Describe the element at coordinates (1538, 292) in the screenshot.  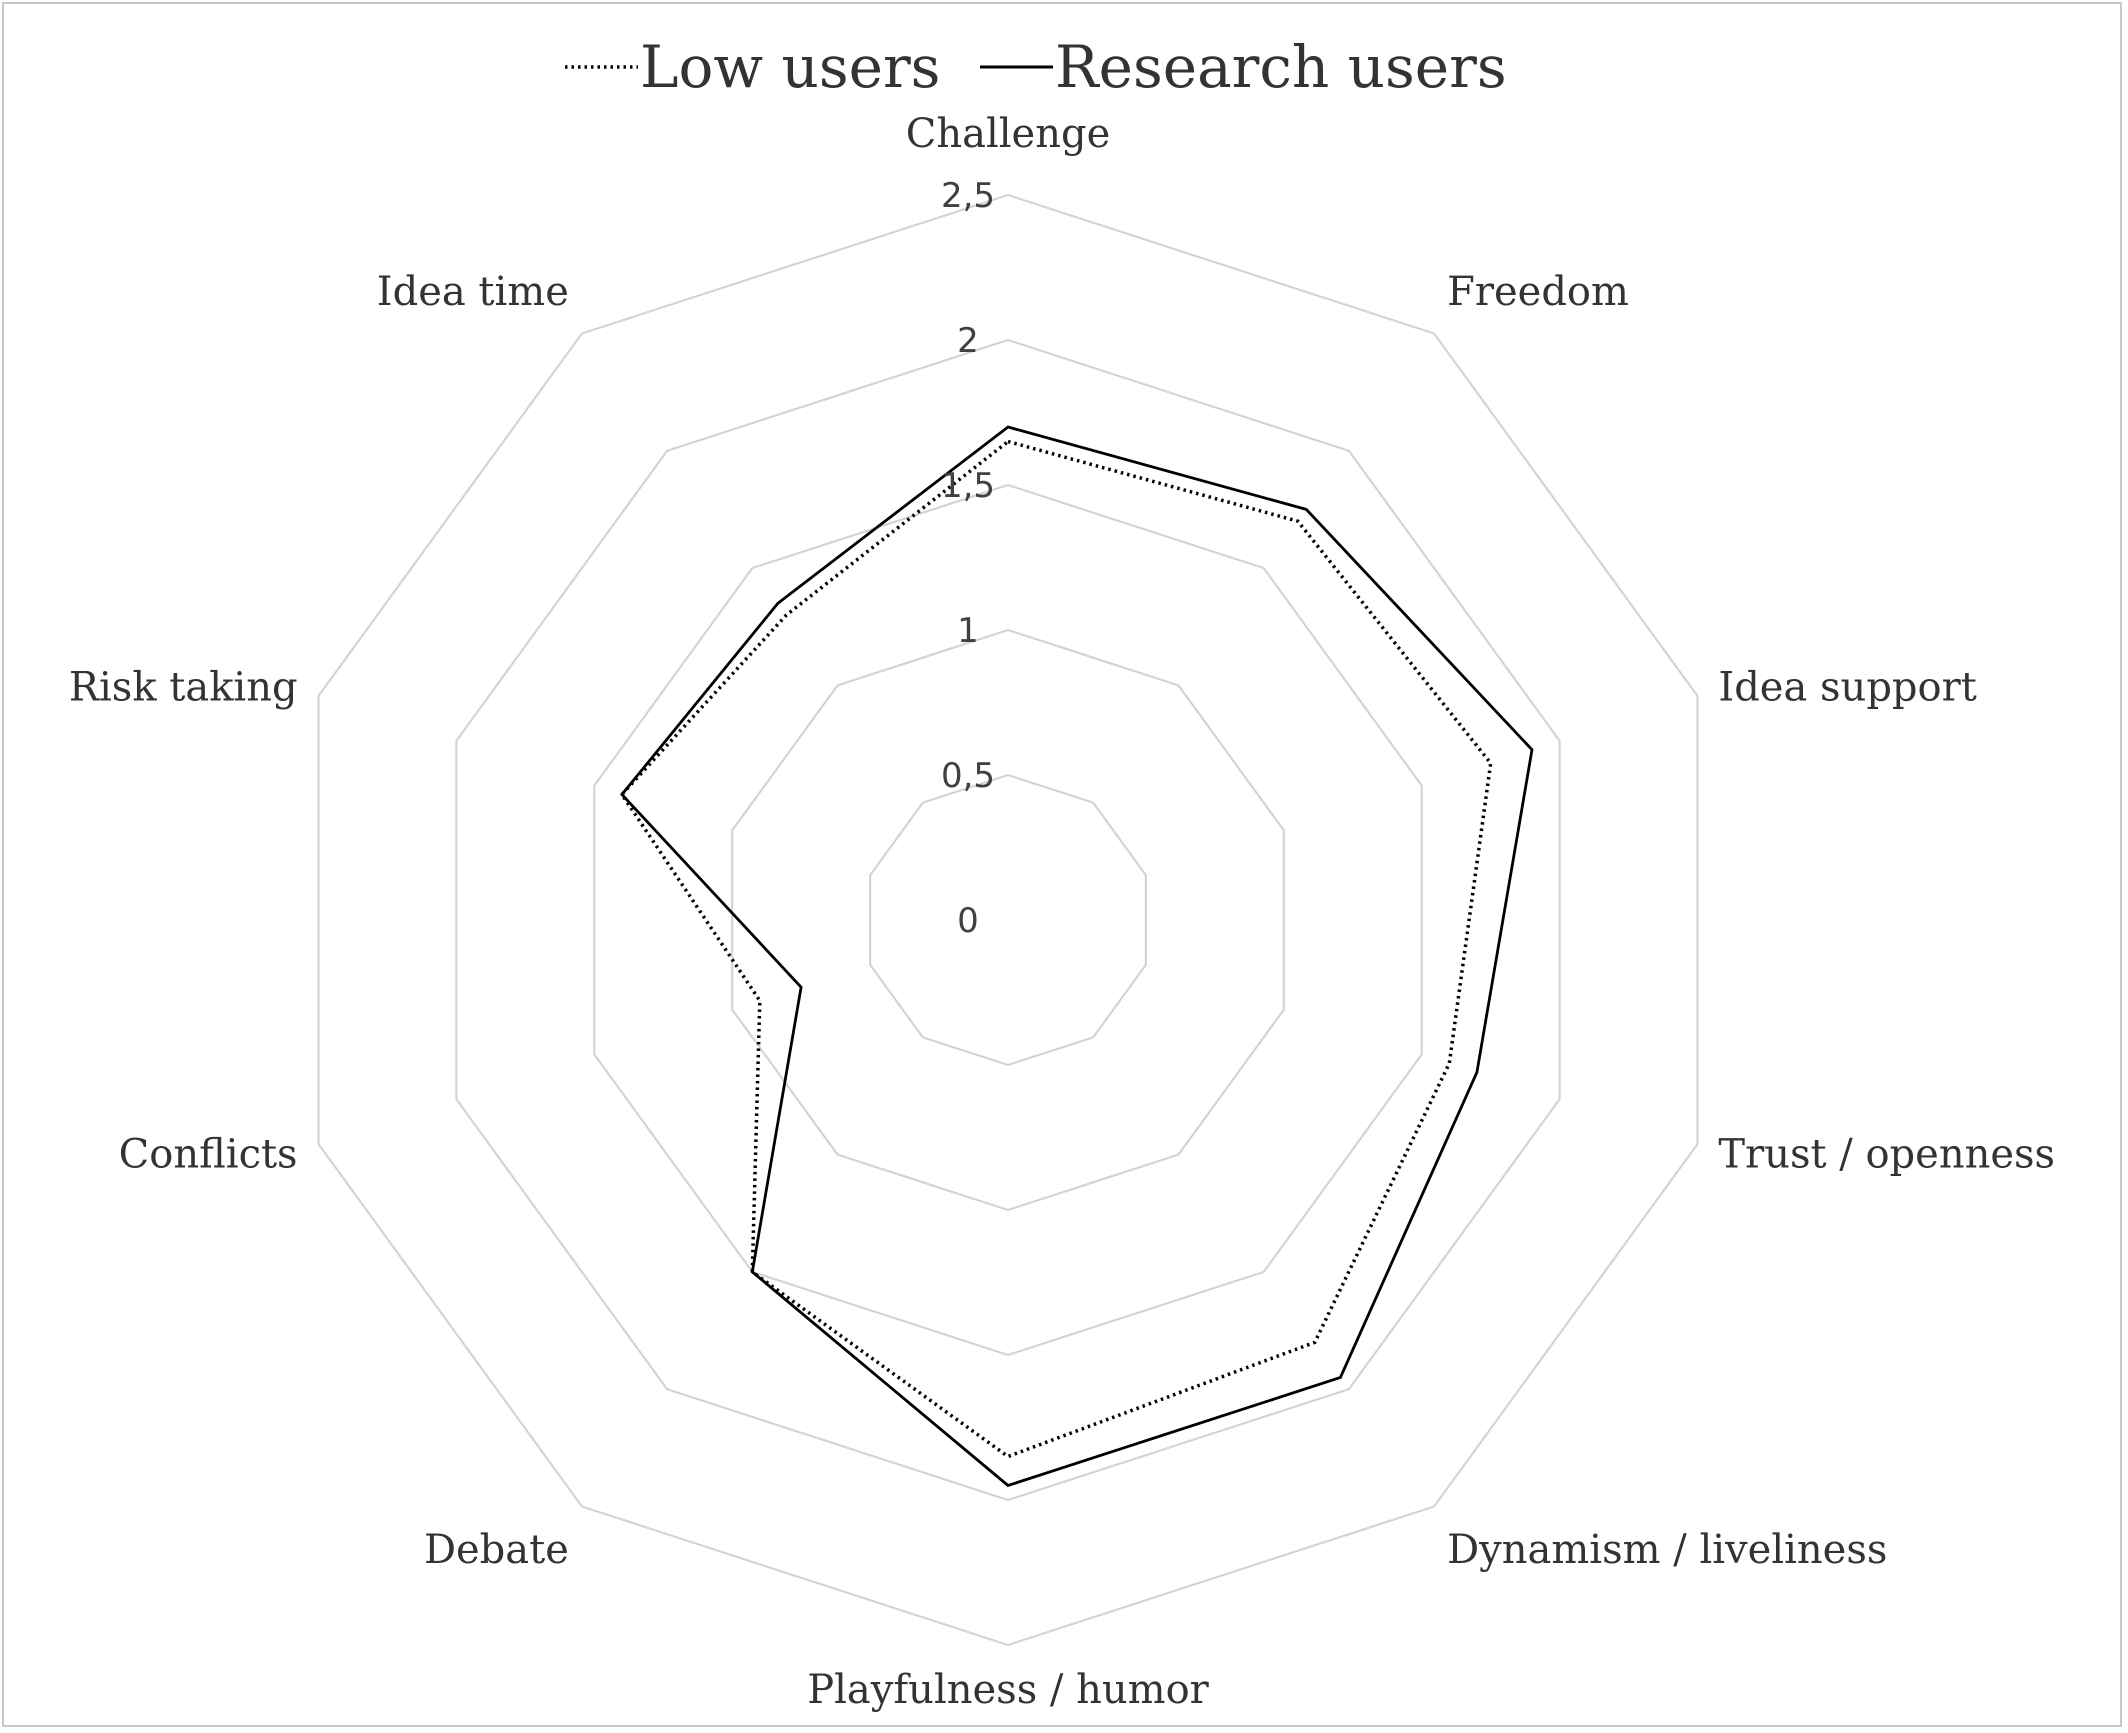
I see `axis-label-freedom: Freedom` at that location.